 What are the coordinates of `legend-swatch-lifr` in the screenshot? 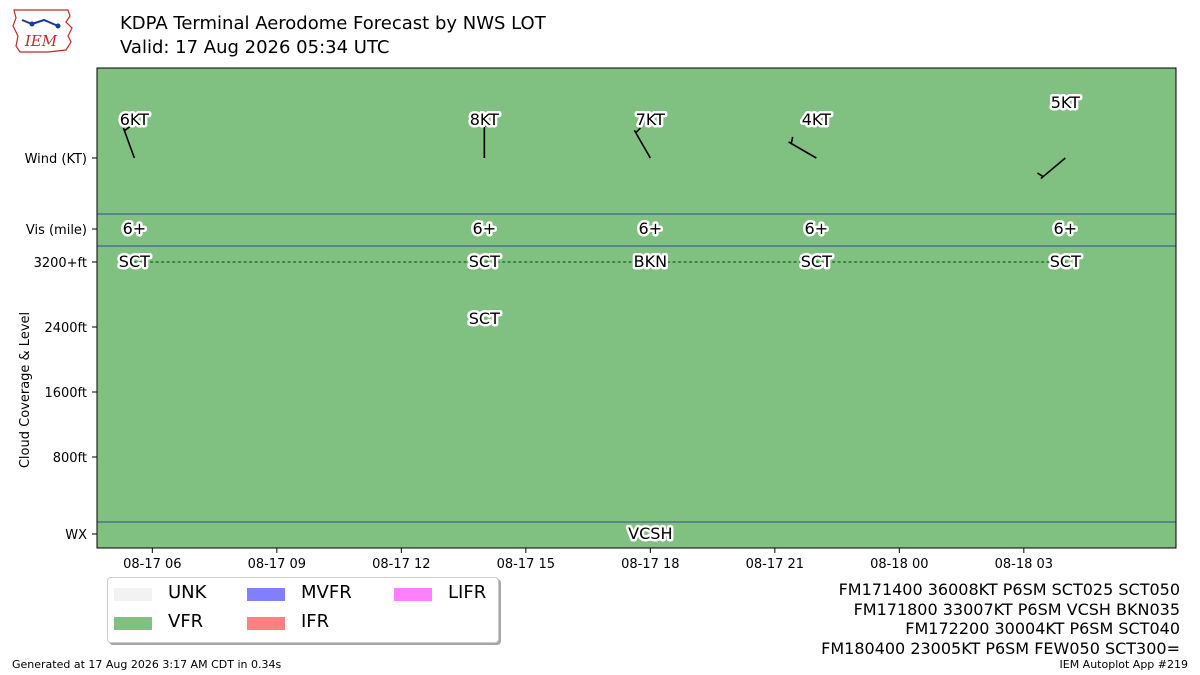 It's located at (413, 594).